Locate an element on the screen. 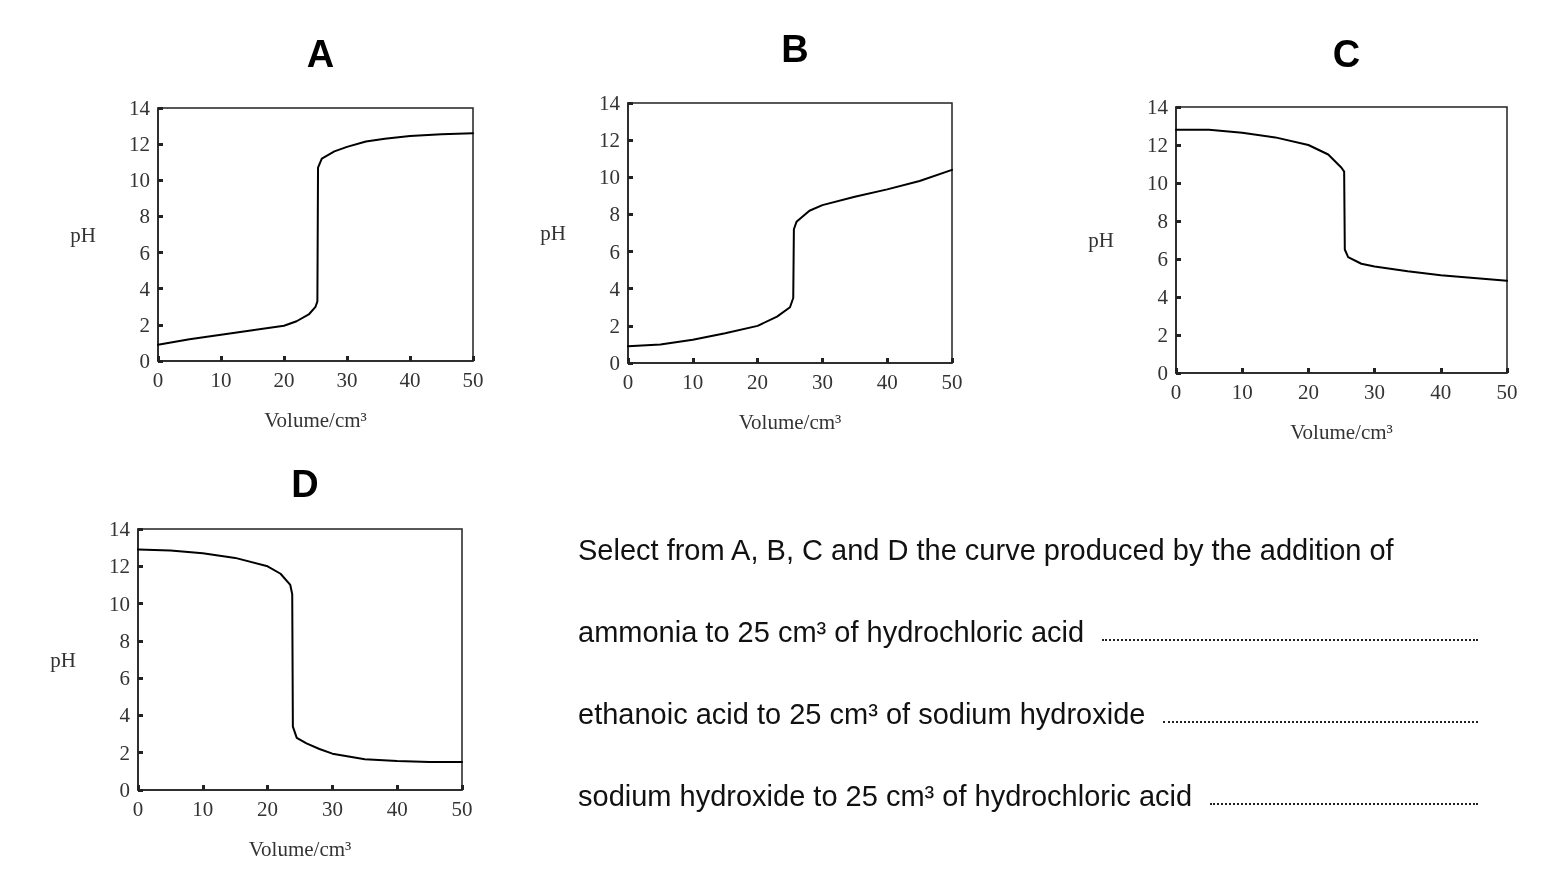 This screenshot has height=876, width=1557. chart-title: A is located at coordinates (320, 54).